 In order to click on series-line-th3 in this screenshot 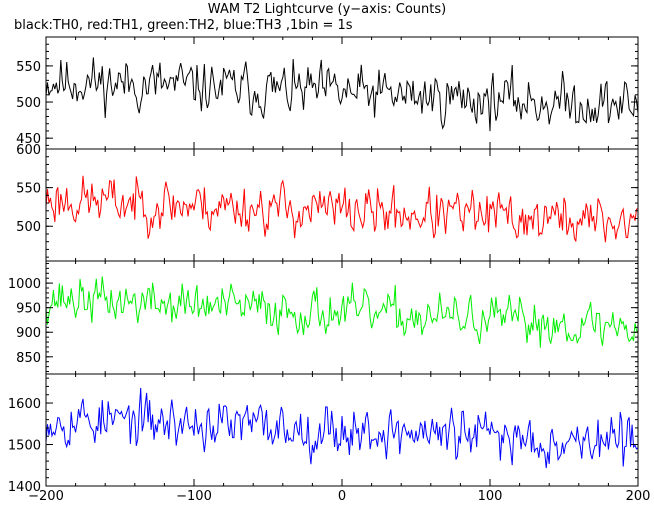, I will do `click(342, 428)`.